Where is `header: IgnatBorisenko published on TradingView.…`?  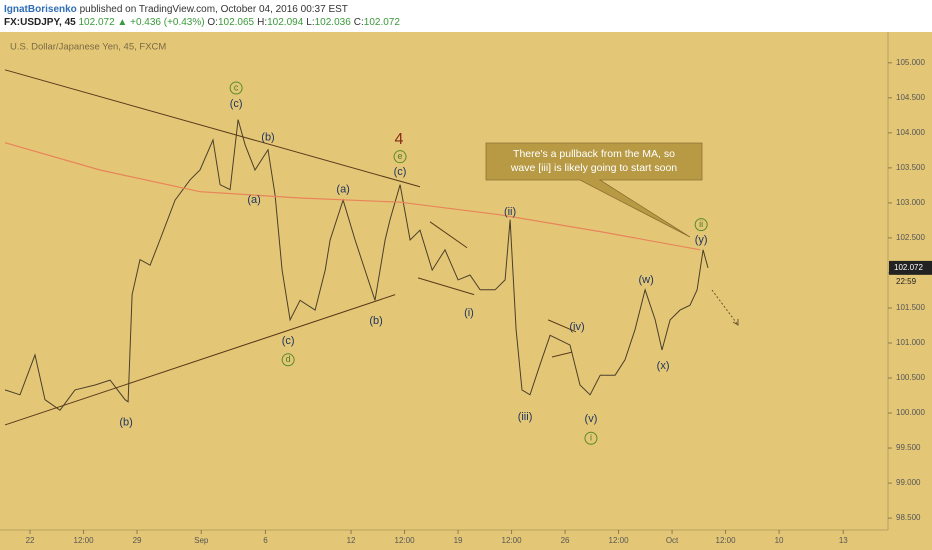 header: IgnatBorisenko published on TradingView.… is located at coordinates (466, 16).